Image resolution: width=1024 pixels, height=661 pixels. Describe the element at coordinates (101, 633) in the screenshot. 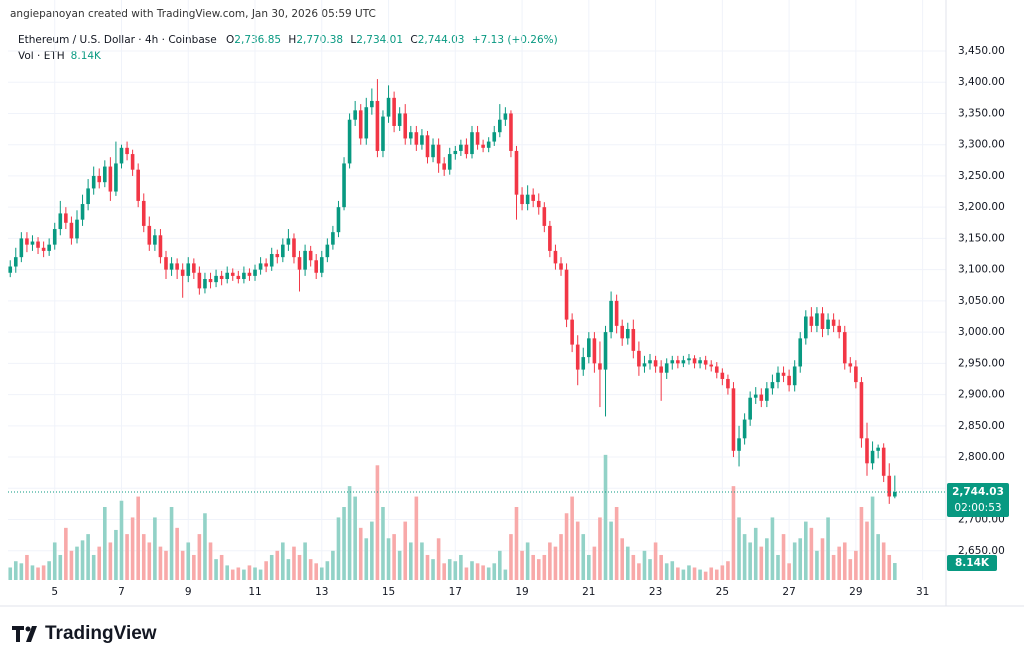

I see `brand-name: TradingView` at that location.